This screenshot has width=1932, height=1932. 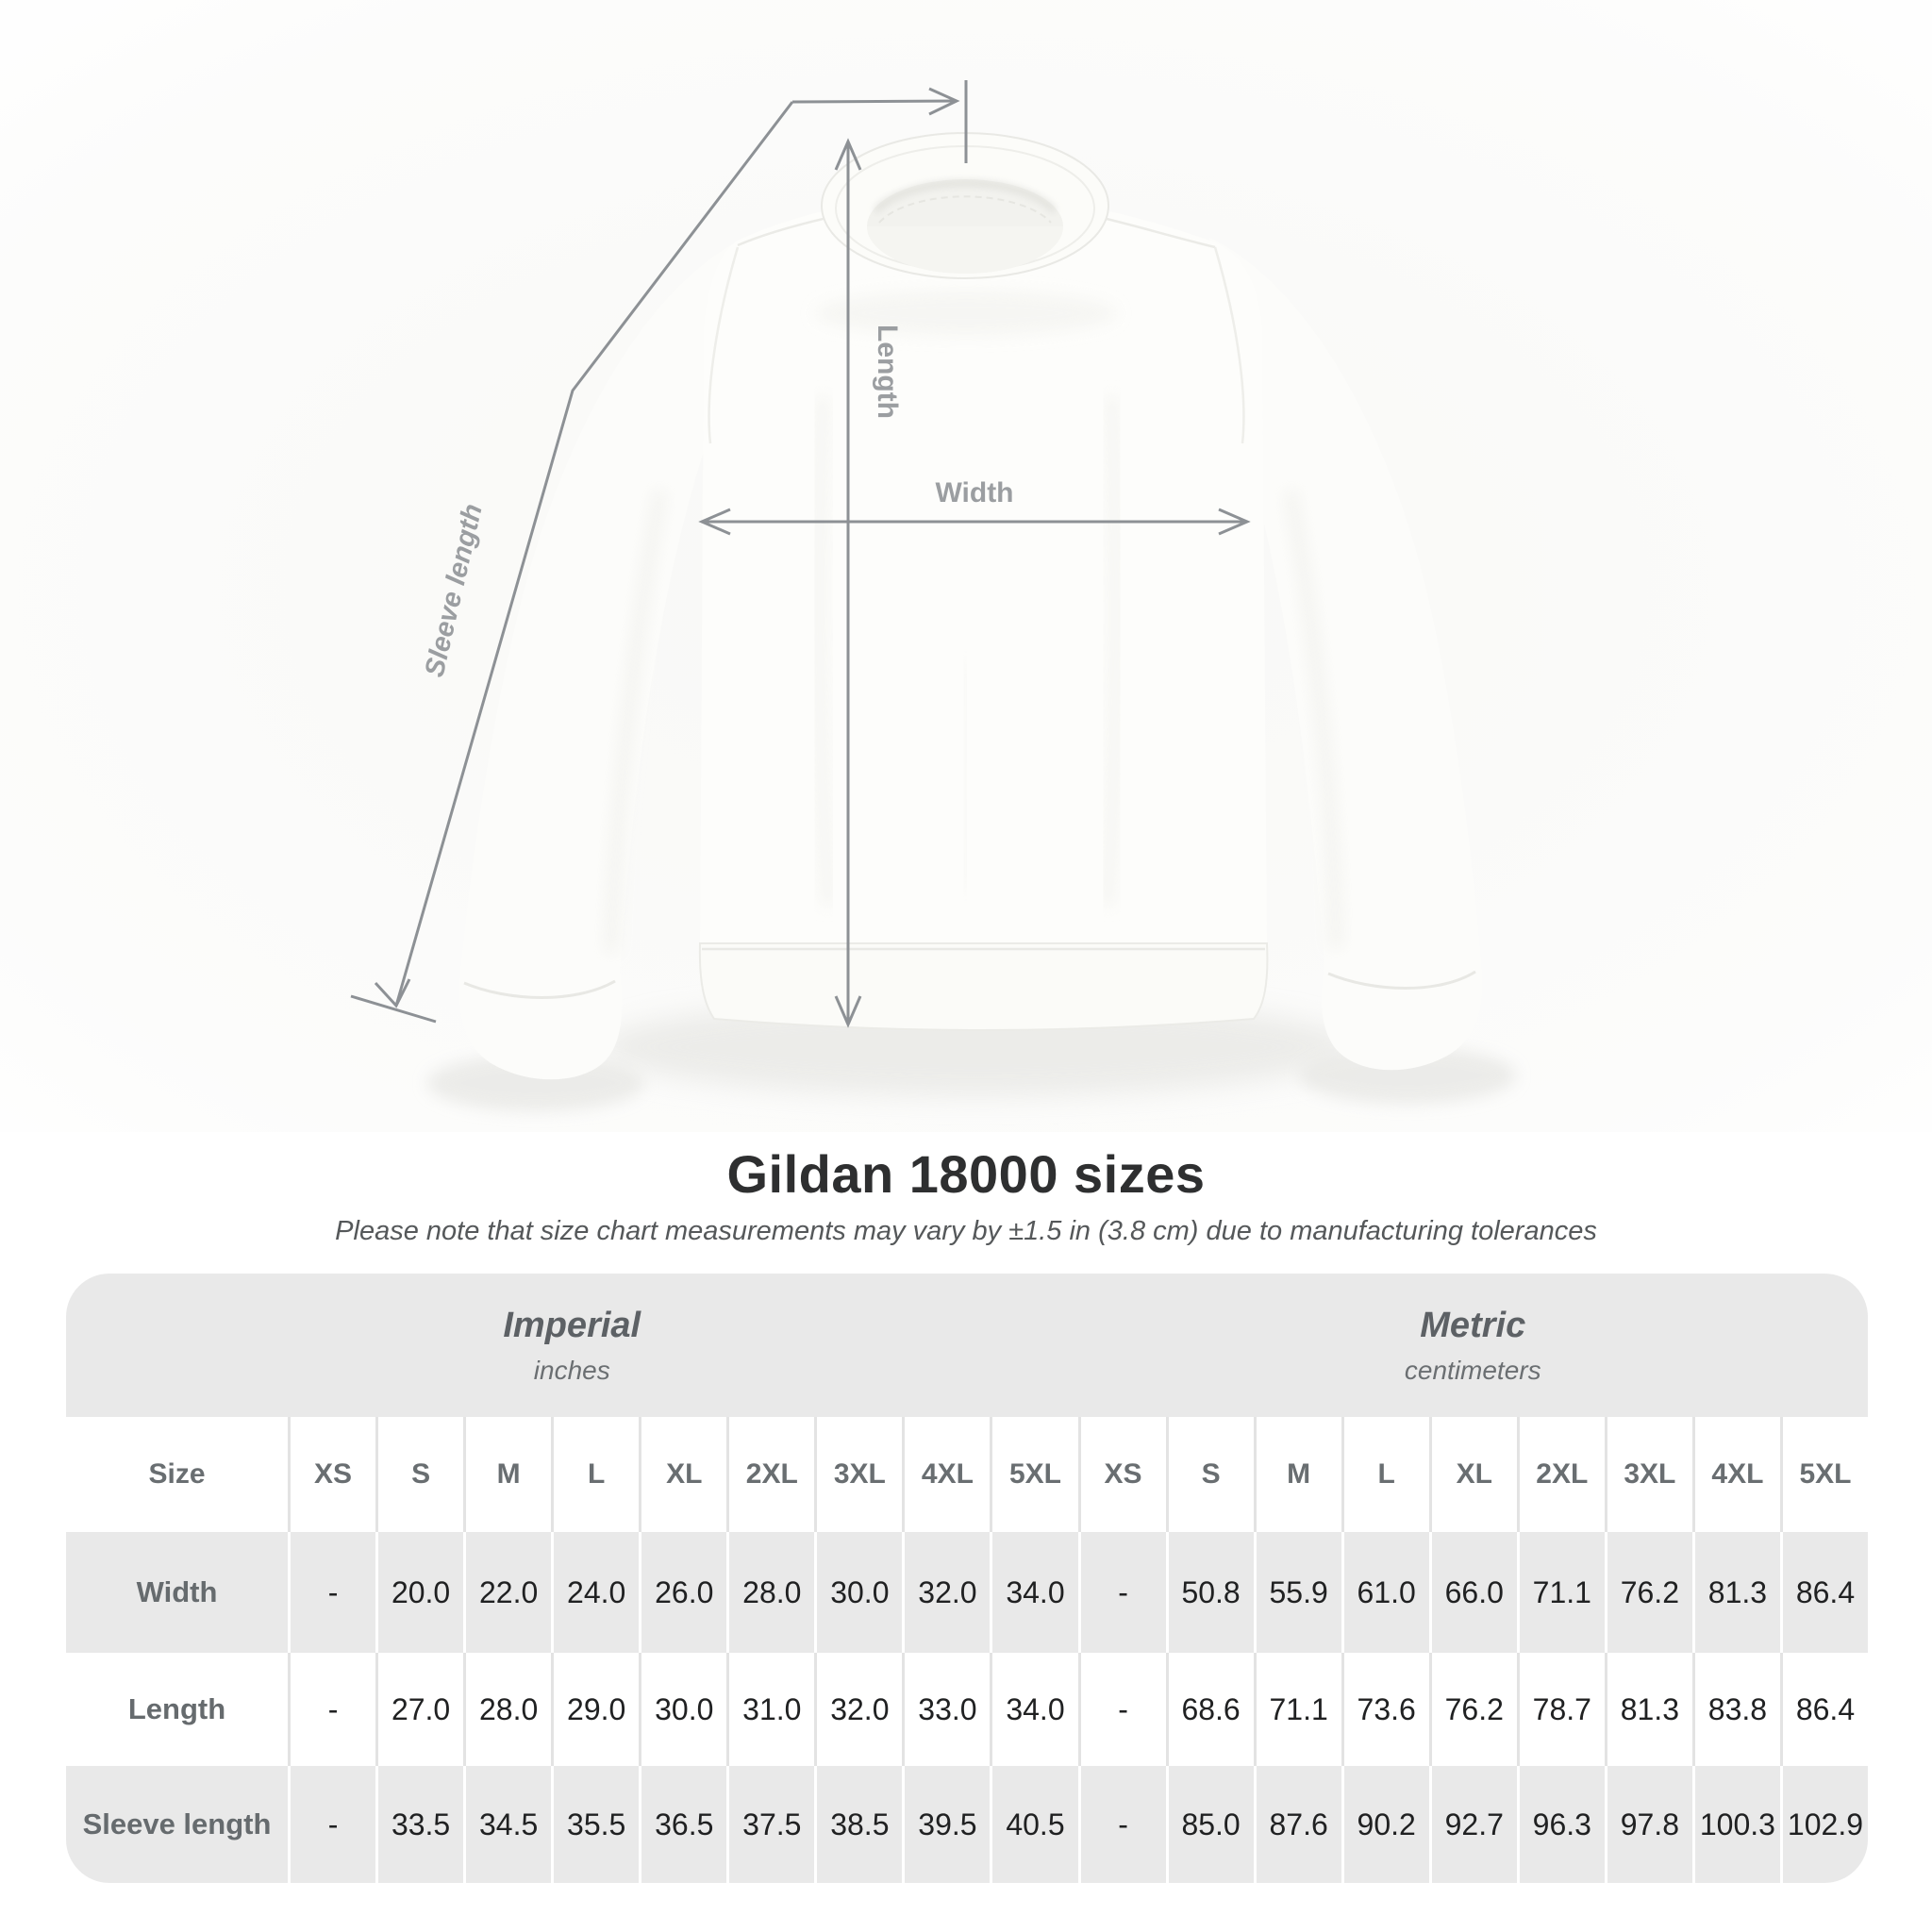 I want to click on top-reference-arrow, so click(x=880, y=122).